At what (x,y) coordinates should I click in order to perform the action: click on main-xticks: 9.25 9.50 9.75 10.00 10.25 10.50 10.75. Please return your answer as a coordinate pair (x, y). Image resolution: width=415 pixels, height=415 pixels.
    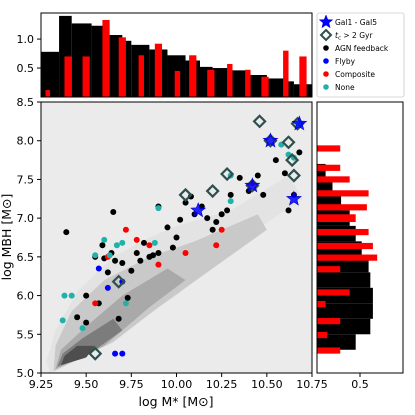
    Looking at the image, I should click on (178, 382).